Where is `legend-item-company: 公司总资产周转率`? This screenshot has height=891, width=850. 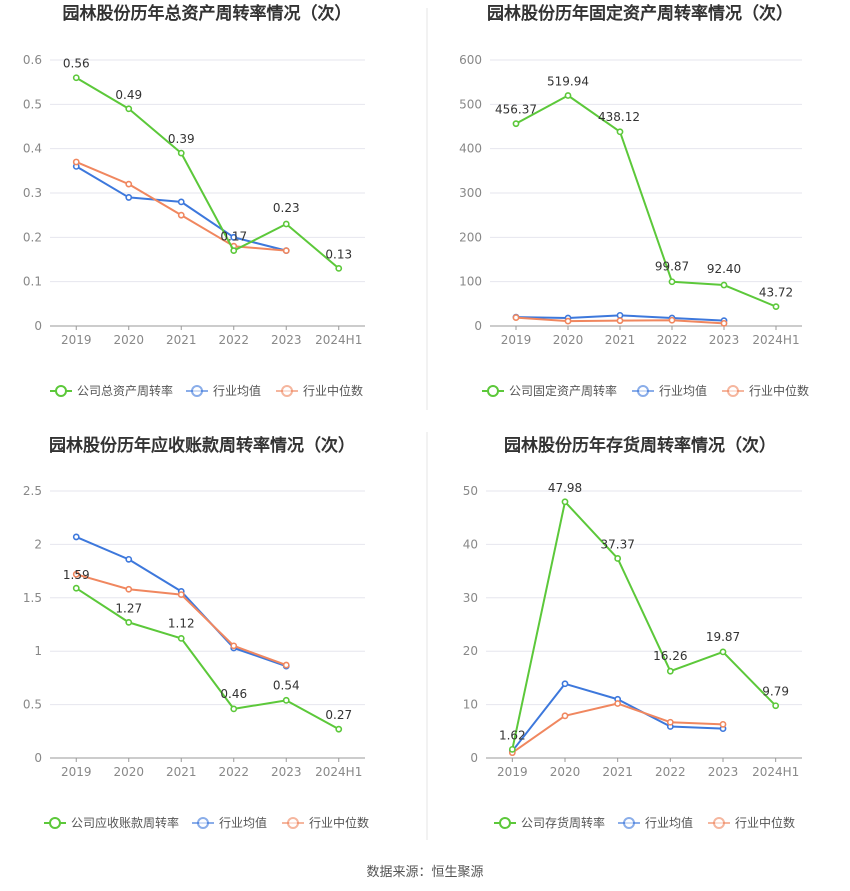
legend-item-company: 公司总资产周转率 is located at coordinates (111, 390).